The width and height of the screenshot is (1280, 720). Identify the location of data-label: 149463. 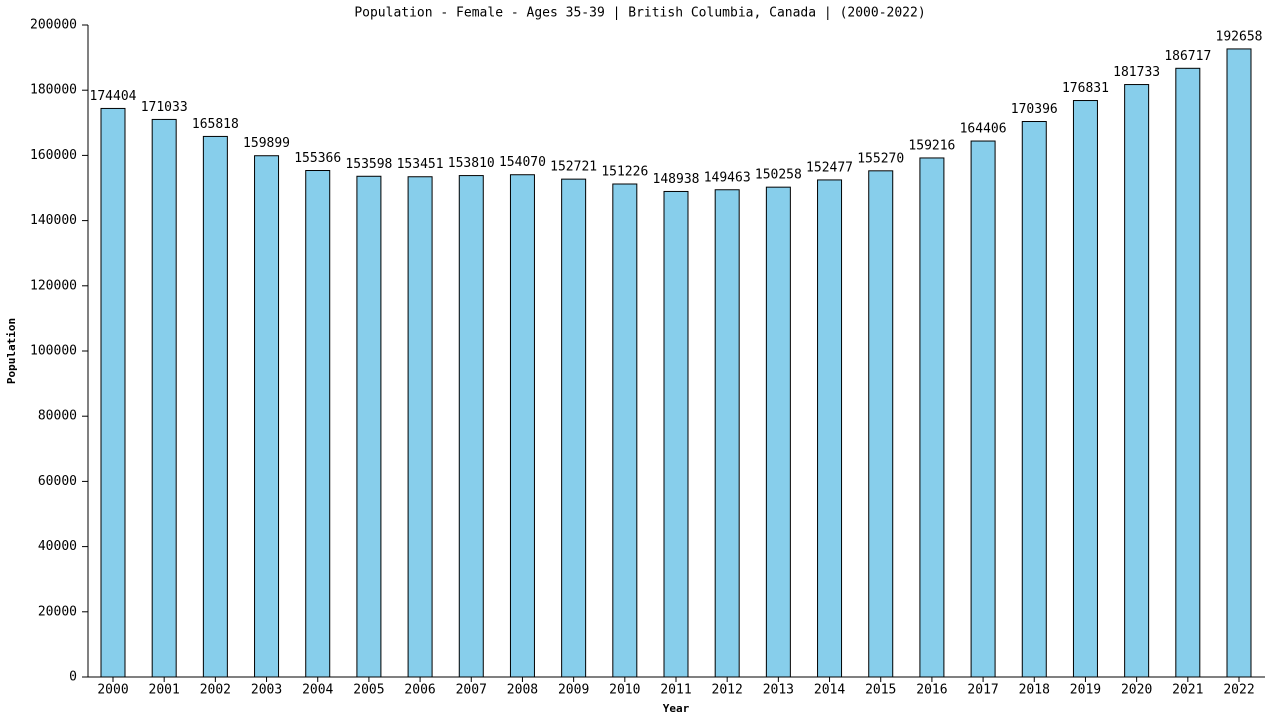
(727, 177).